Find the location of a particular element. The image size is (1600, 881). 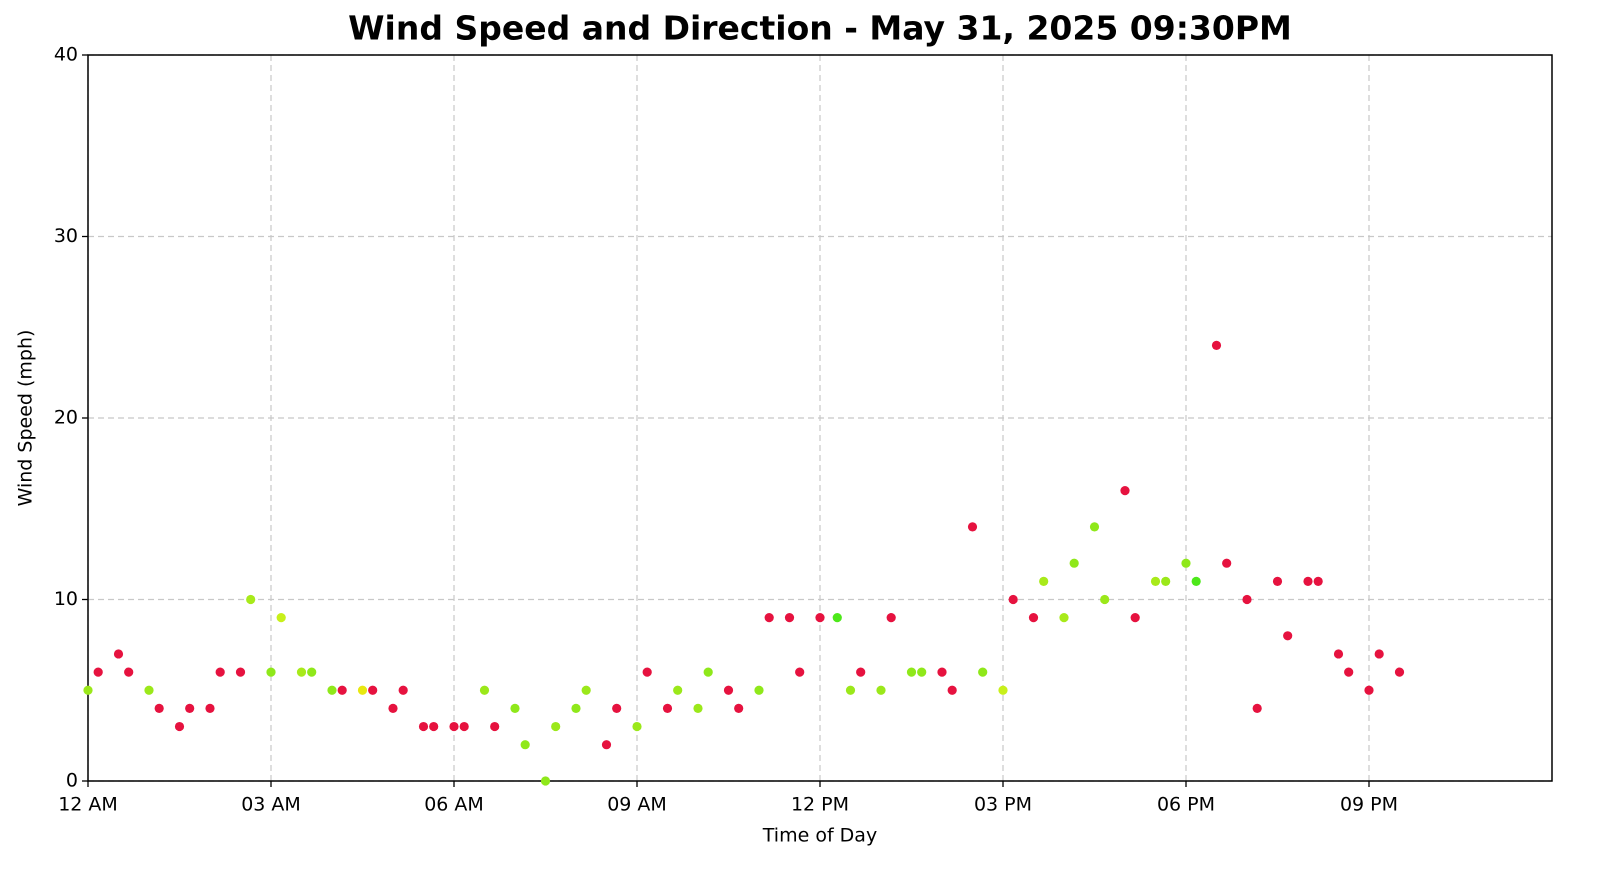

x-tick-label: 06 AM is located at coordinates (454, 805).